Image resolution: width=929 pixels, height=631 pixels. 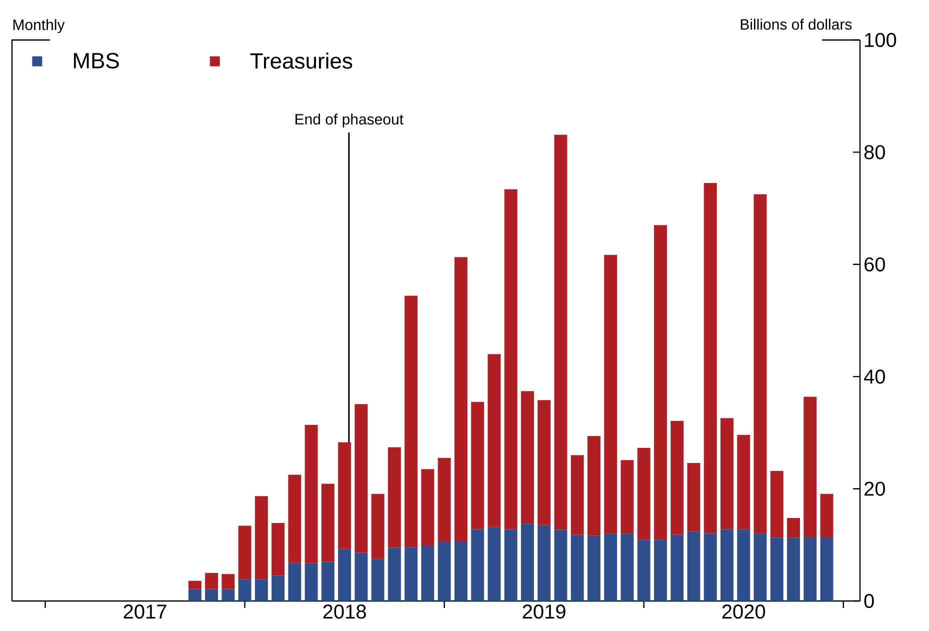 I want to click on x-tick-label: 2019, so click(x=544, y=611).